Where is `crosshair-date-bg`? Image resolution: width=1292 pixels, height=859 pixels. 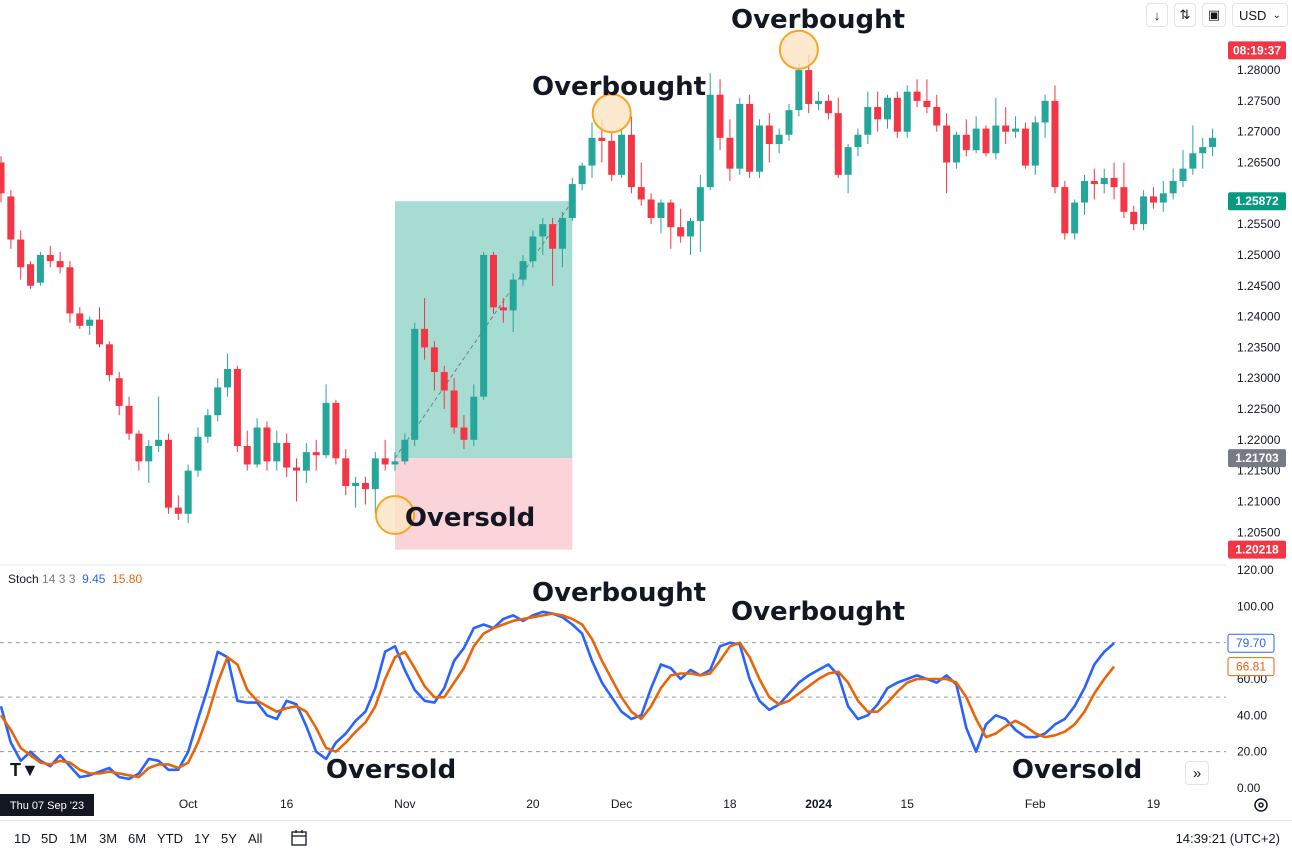
crosshair-date-bg is located at coordinates (47, 805).